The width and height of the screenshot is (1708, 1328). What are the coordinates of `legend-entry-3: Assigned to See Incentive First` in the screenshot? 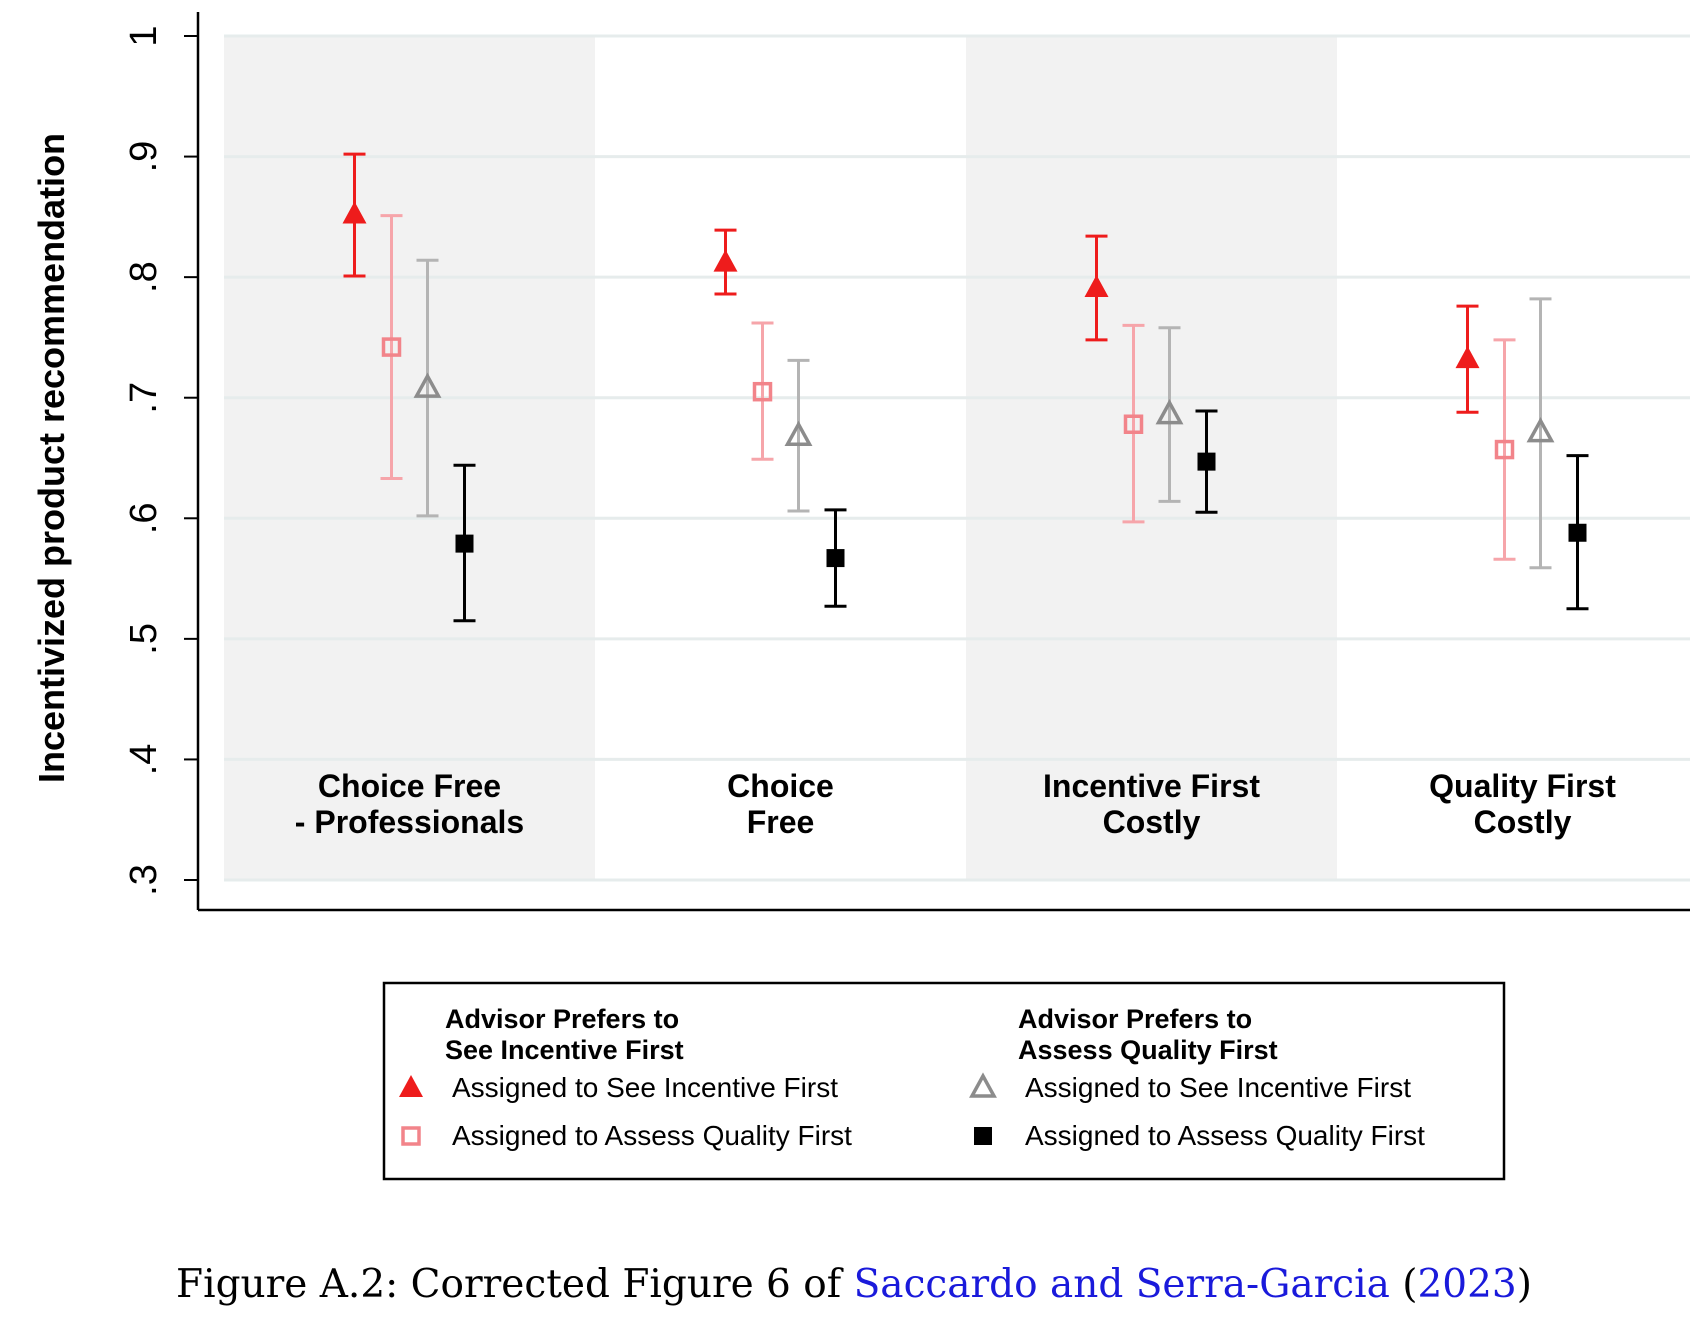 It's located at (1218, 1087).